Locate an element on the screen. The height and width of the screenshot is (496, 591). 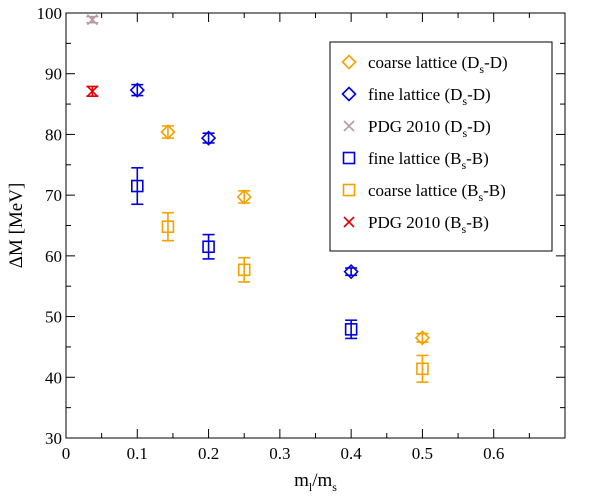
x-axis-label: ml/ms is located at coordinates (315, 482).